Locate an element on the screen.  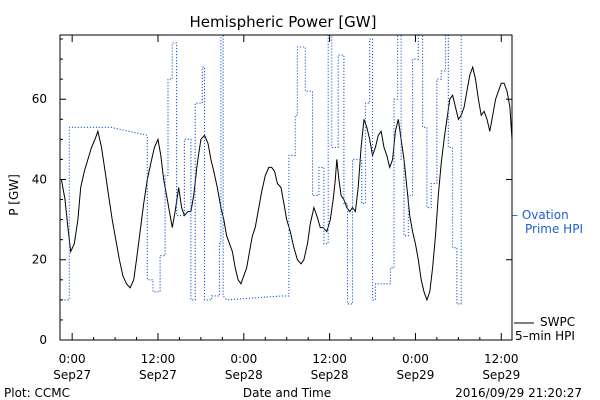
legend-swpc-label-1: SWPC is located at coordinates (557, 322).